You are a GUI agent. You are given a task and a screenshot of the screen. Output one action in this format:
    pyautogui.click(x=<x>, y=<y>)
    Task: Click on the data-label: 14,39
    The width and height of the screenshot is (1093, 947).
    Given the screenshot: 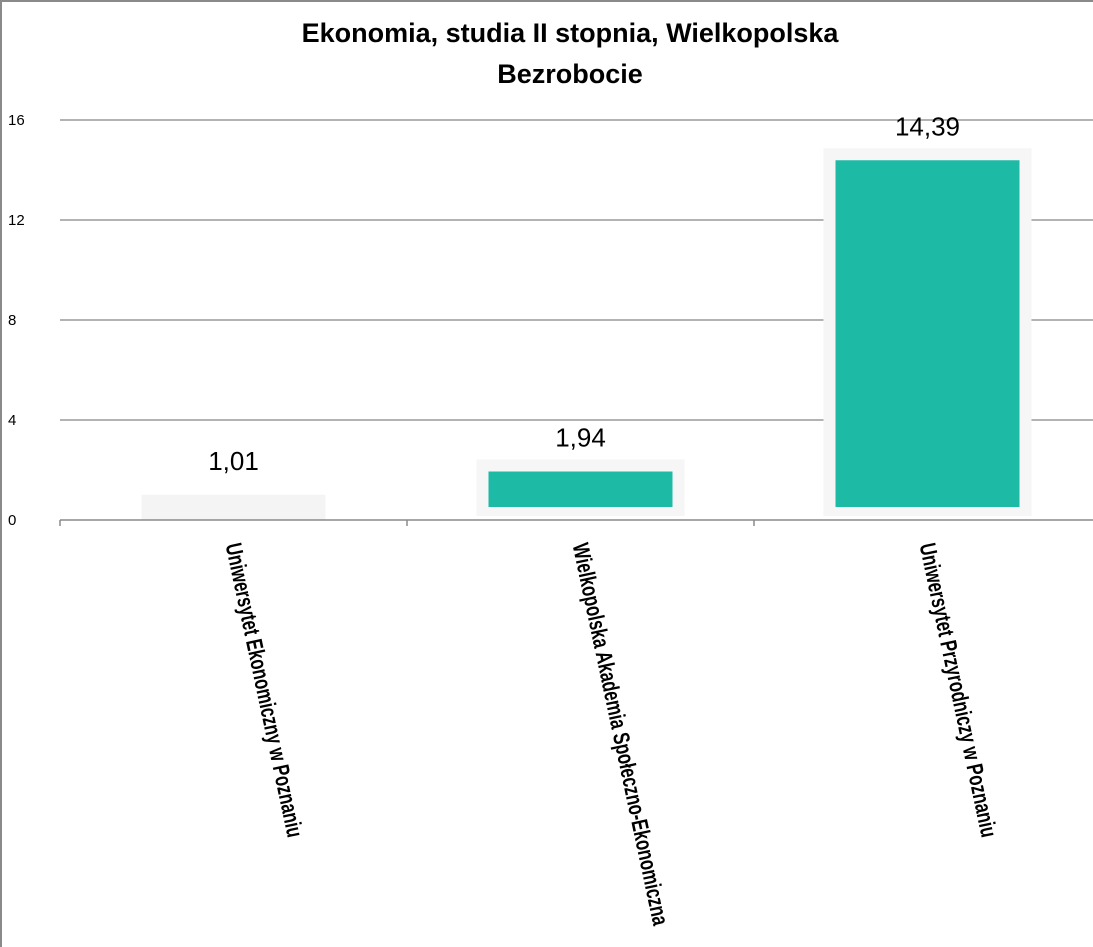 What is the action you would take?
    pyautogui.click(x=927, y=126)
    